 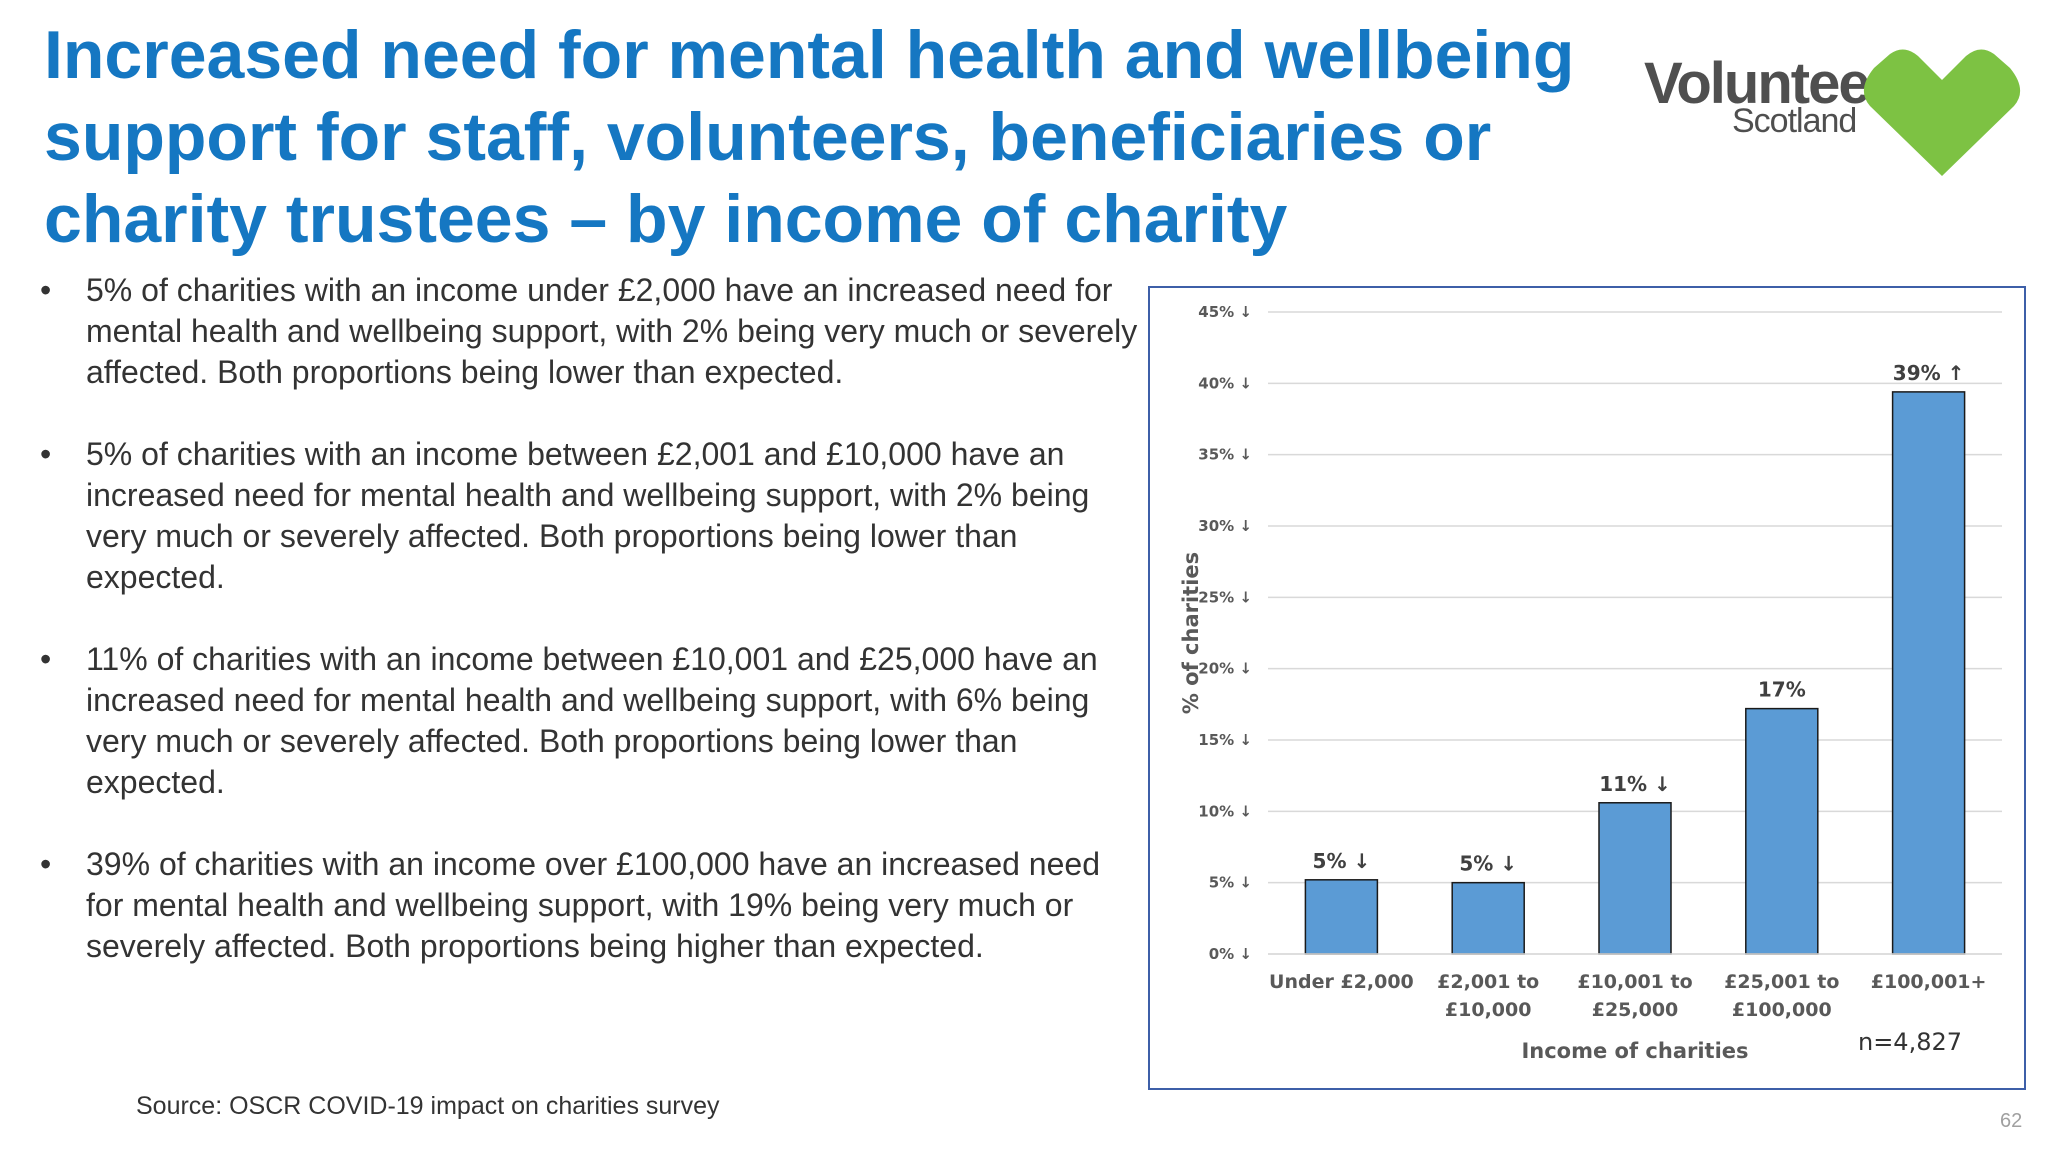 I want to click on y-tick-label: 35% ↓, so click(x=1225, y=455).